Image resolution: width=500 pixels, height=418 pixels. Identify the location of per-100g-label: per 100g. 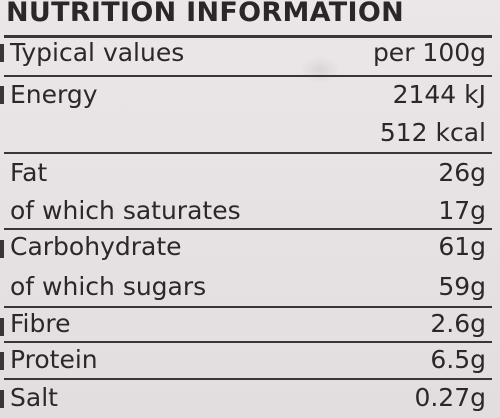
(429, 52).